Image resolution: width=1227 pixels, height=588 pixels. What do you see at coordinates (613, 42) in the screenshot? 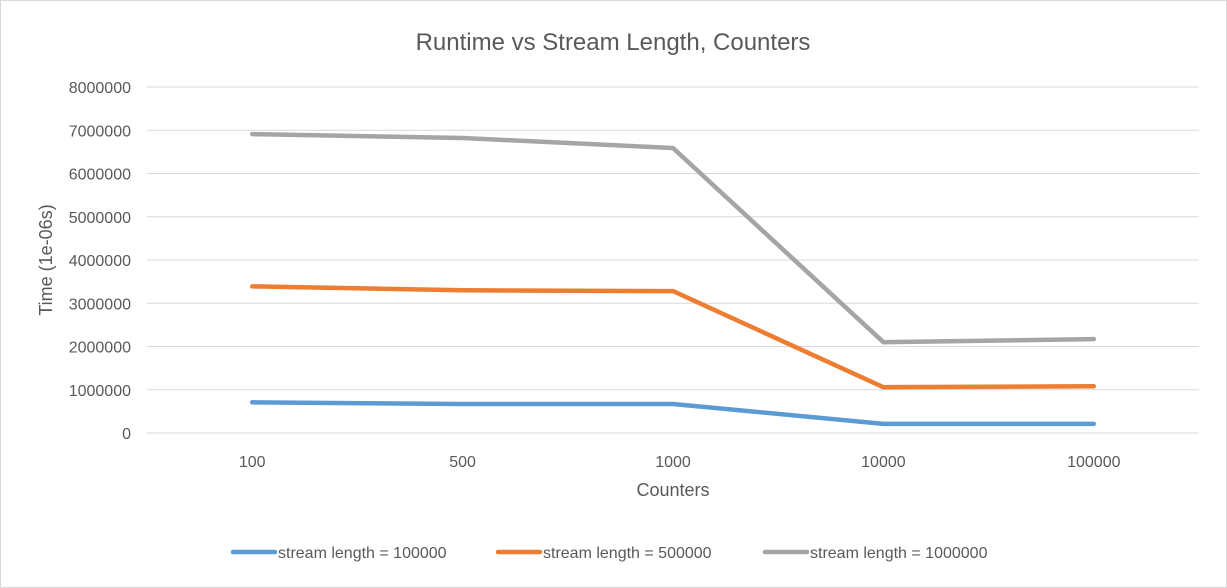
I see `chart-title: Runtime vs Stream Length, Counters` at bounding box center [613, 42].